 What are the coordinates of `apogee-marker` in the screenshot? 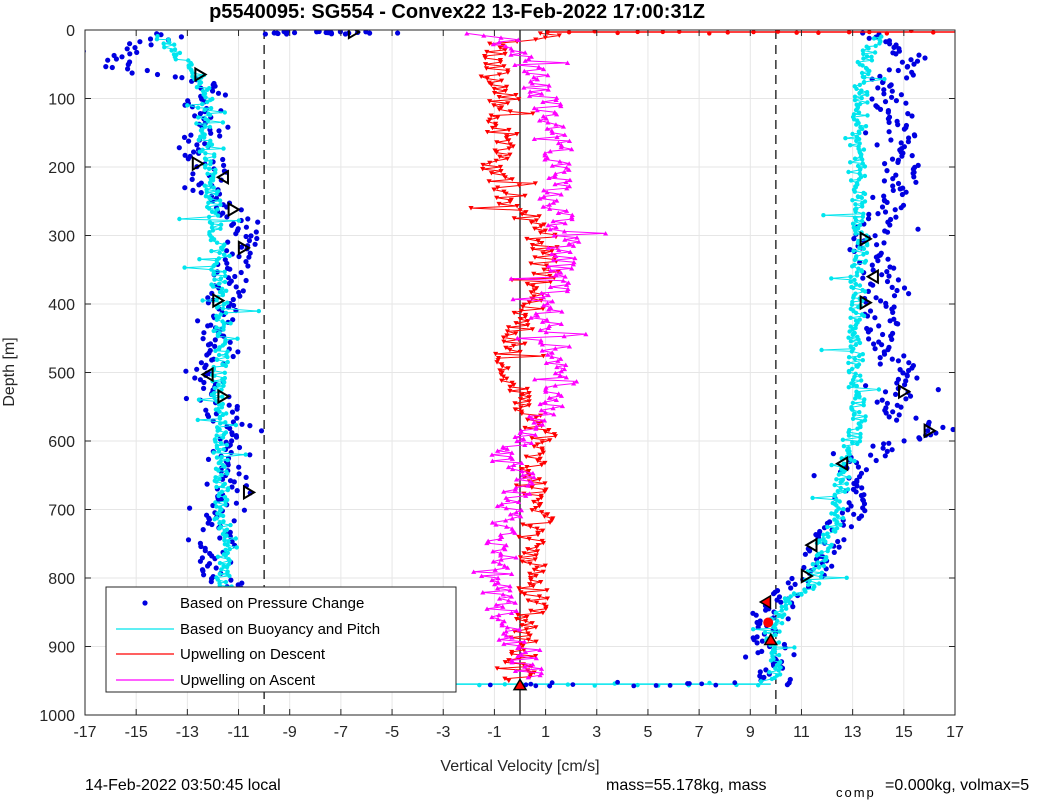 It's located at (768, 622).